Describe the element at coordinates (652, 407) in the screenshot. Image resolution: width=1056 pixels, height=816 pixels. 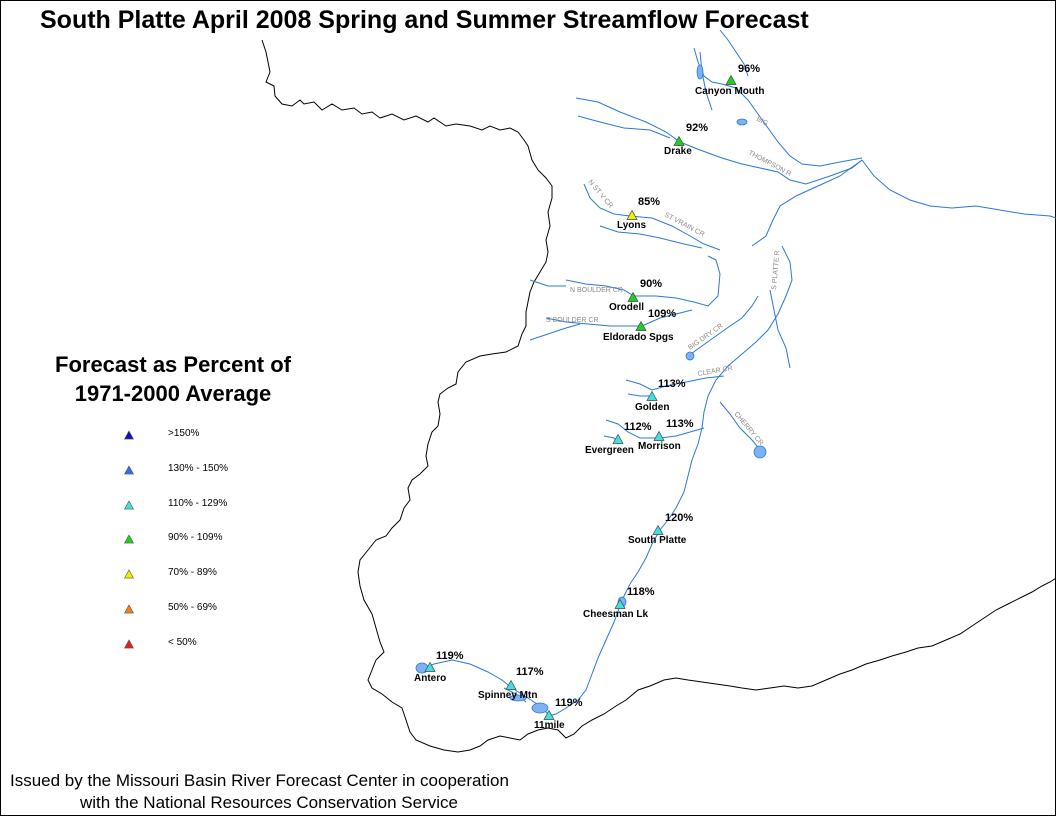
I see `station-name: Golden` at that location.